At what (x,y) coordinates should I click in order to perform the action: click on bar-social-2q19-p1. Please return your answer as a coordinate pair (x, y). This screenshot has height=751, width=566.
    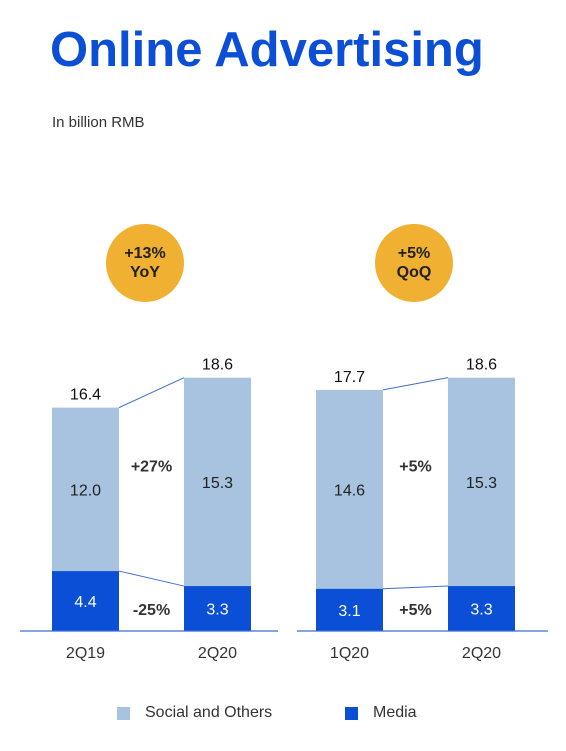
    Looking at the image, I should click on (85, 489).